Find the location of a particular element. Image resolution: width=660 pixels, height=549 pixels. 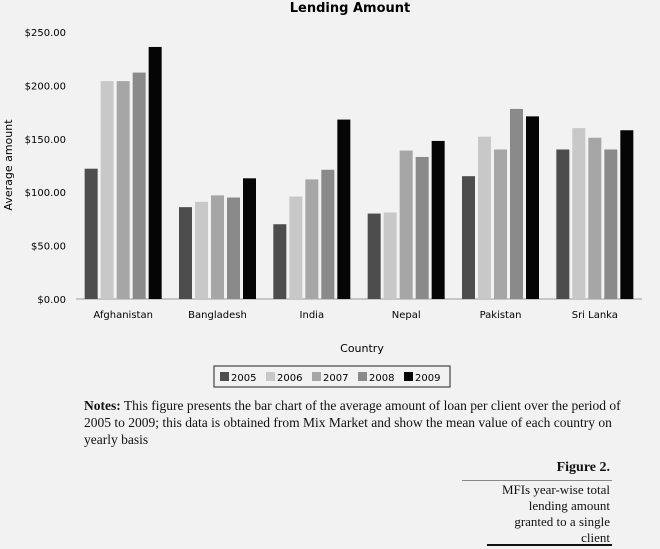

y-tick-label: $0.00 is located at coordinates (51, 300).